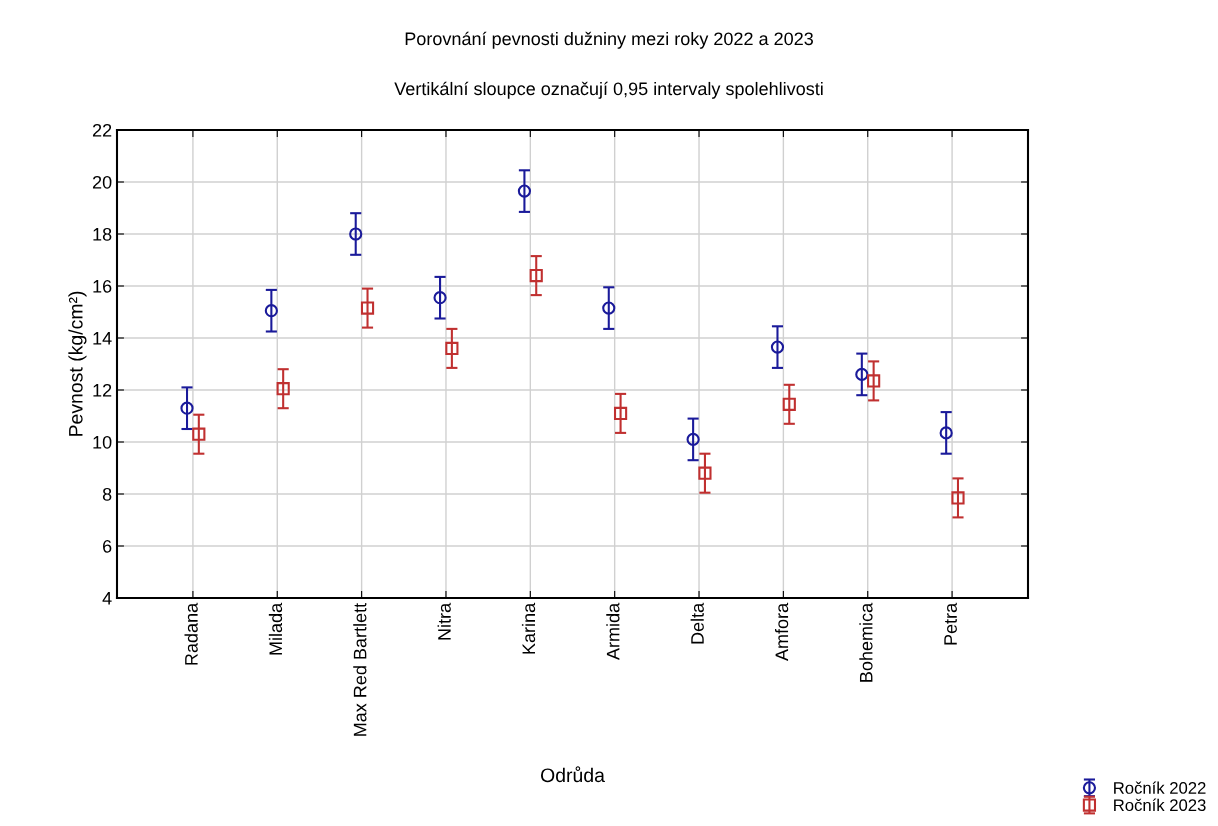  Describe the element at coordinates (609, 40) in the screenshot. I see `chart-title: Porovnání pevnosti dužniny mezi roky 2022 a 2023` at that location.